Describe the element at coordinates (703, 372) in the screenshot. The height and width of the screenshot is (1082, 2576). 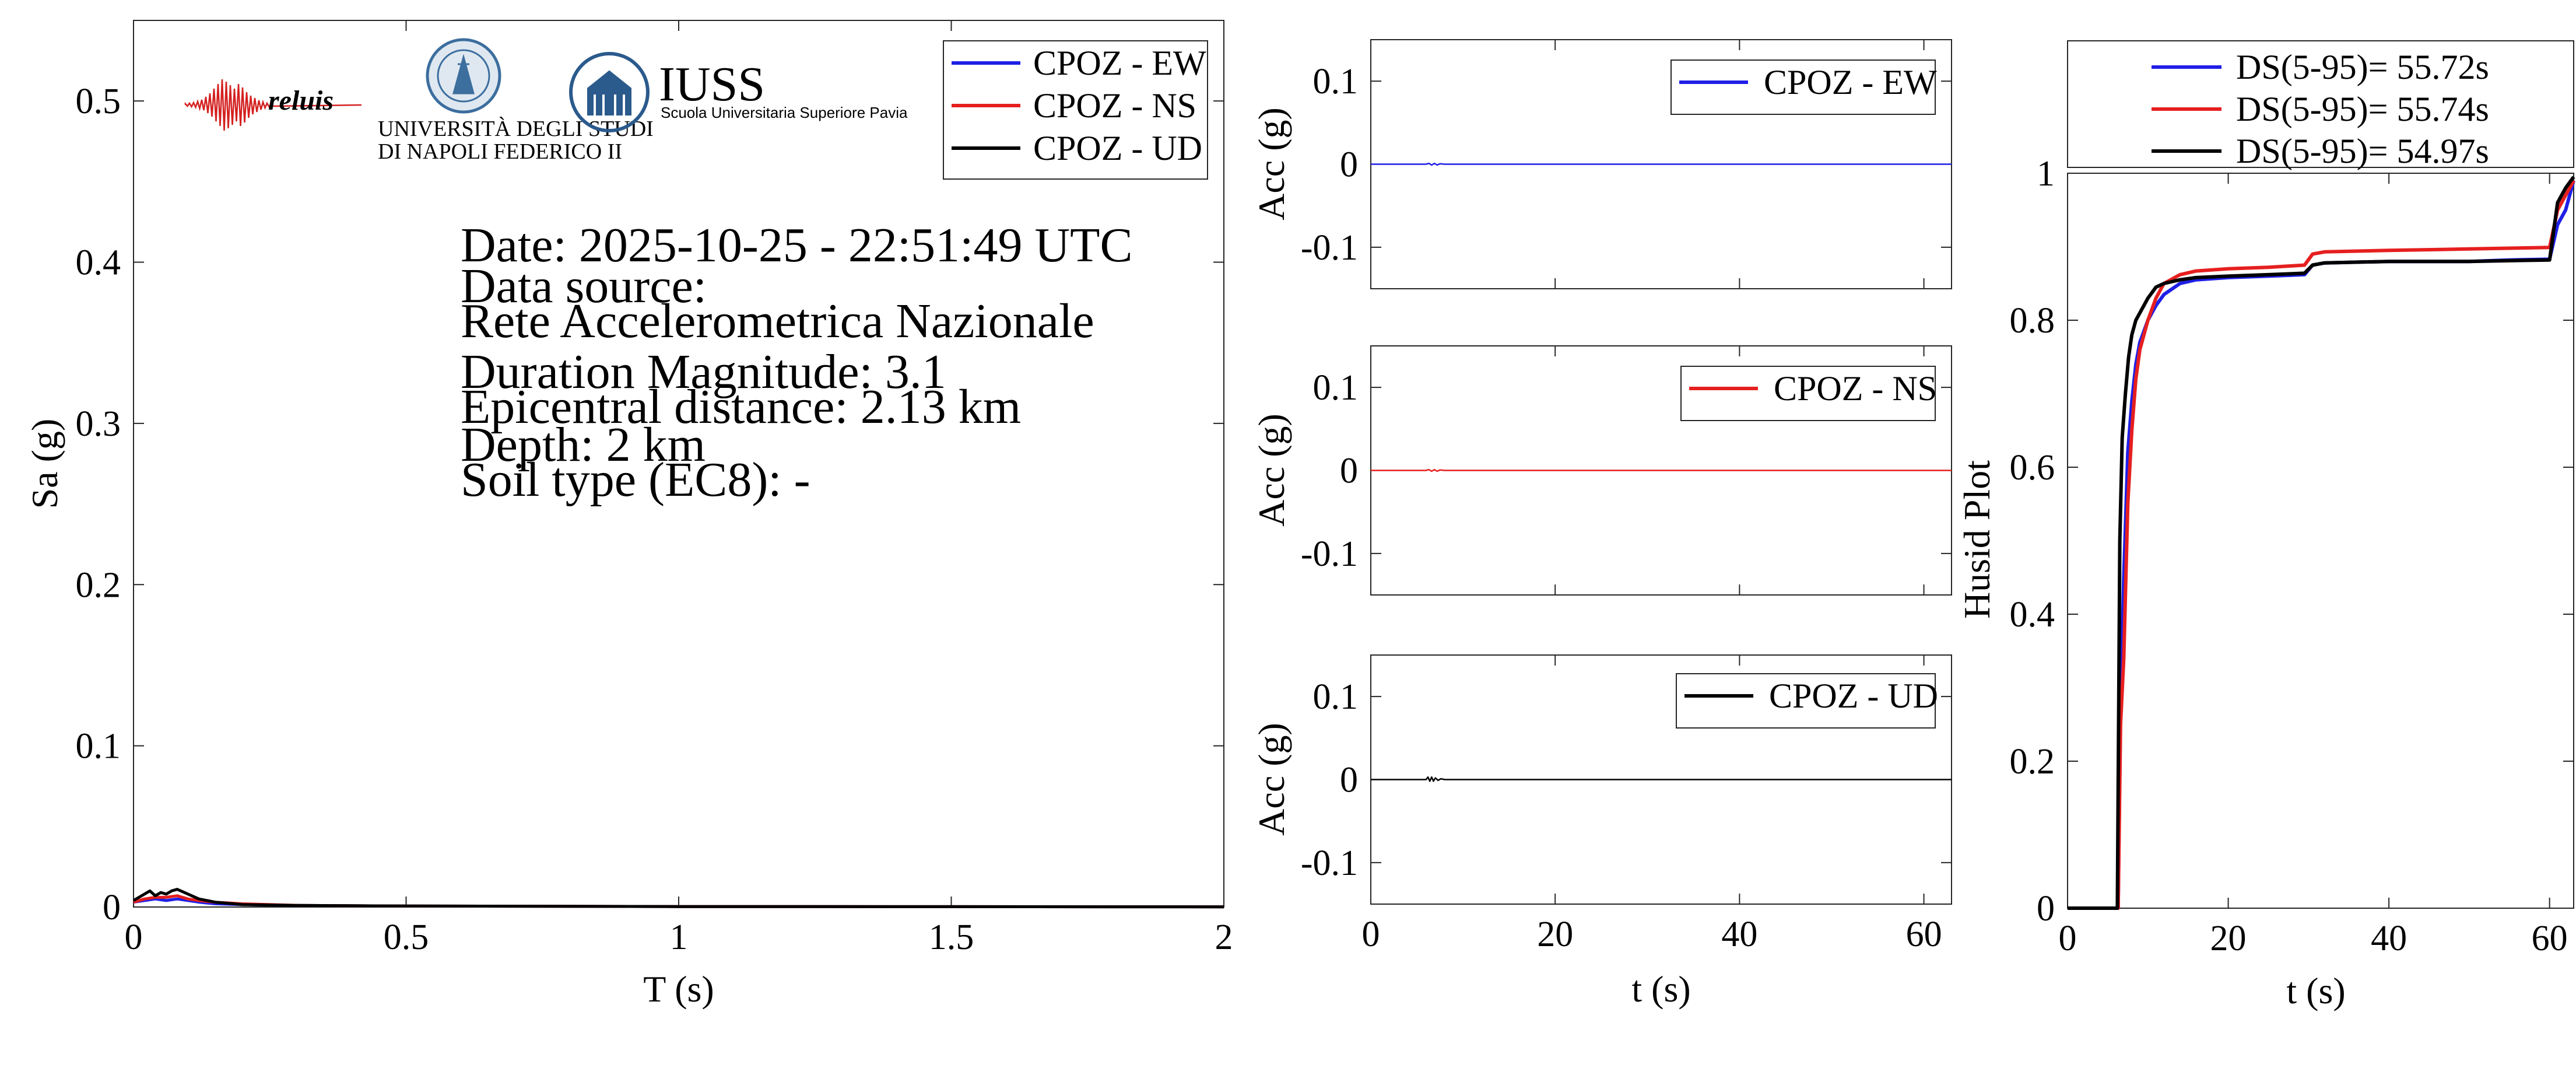
I see `event-magnitude: Duration Magnitude: 3.1` at that location.